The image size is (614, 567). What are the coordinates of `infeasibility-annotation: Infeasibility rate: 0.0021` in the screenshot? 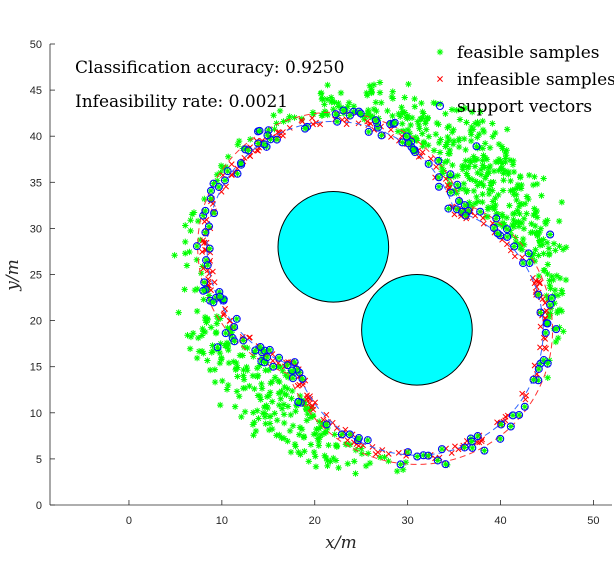 It's located at (181, 102).